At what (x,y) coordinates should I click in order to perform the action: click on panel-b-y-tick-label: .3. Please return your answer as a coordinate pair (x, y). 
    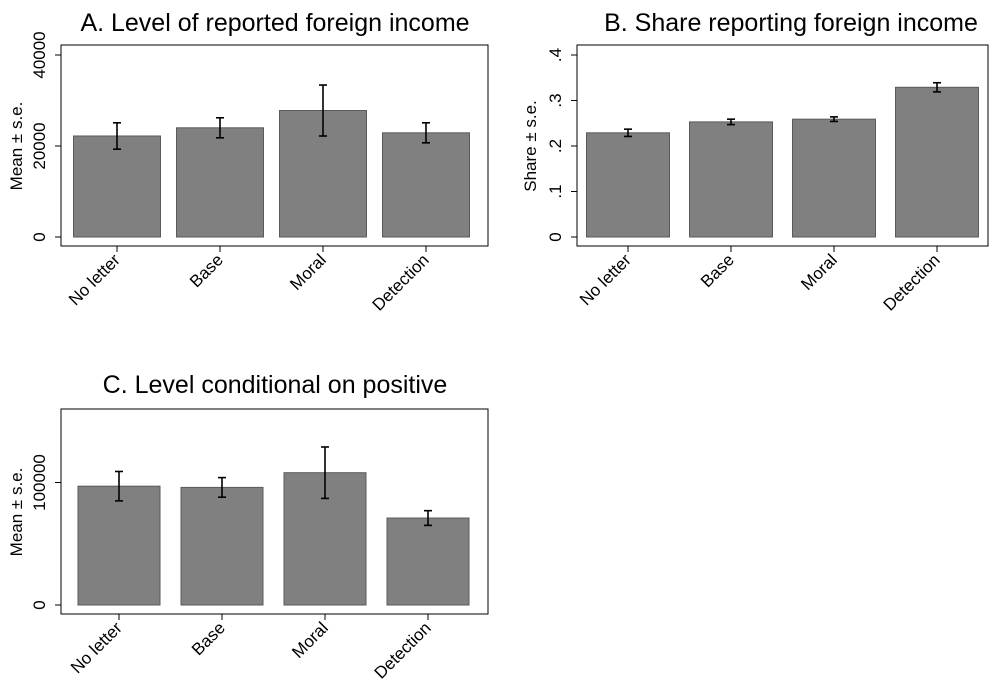
    Looking at the image, I should click on (555, 100).